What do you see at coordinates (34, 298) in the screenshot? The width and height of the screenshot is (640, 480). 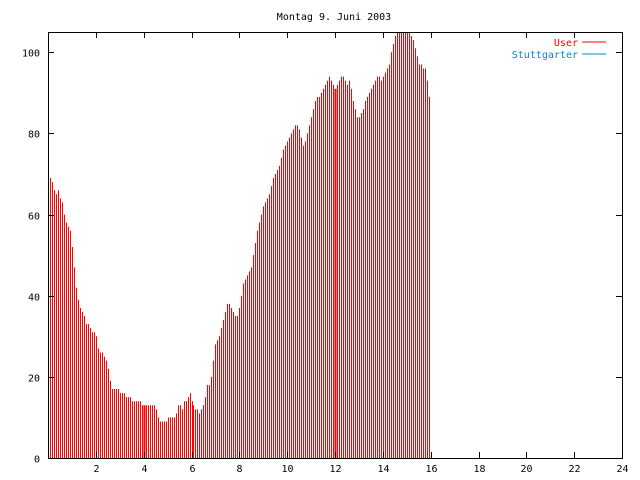 I see `y-tick-label: 40` at bounding box center [34, 298].